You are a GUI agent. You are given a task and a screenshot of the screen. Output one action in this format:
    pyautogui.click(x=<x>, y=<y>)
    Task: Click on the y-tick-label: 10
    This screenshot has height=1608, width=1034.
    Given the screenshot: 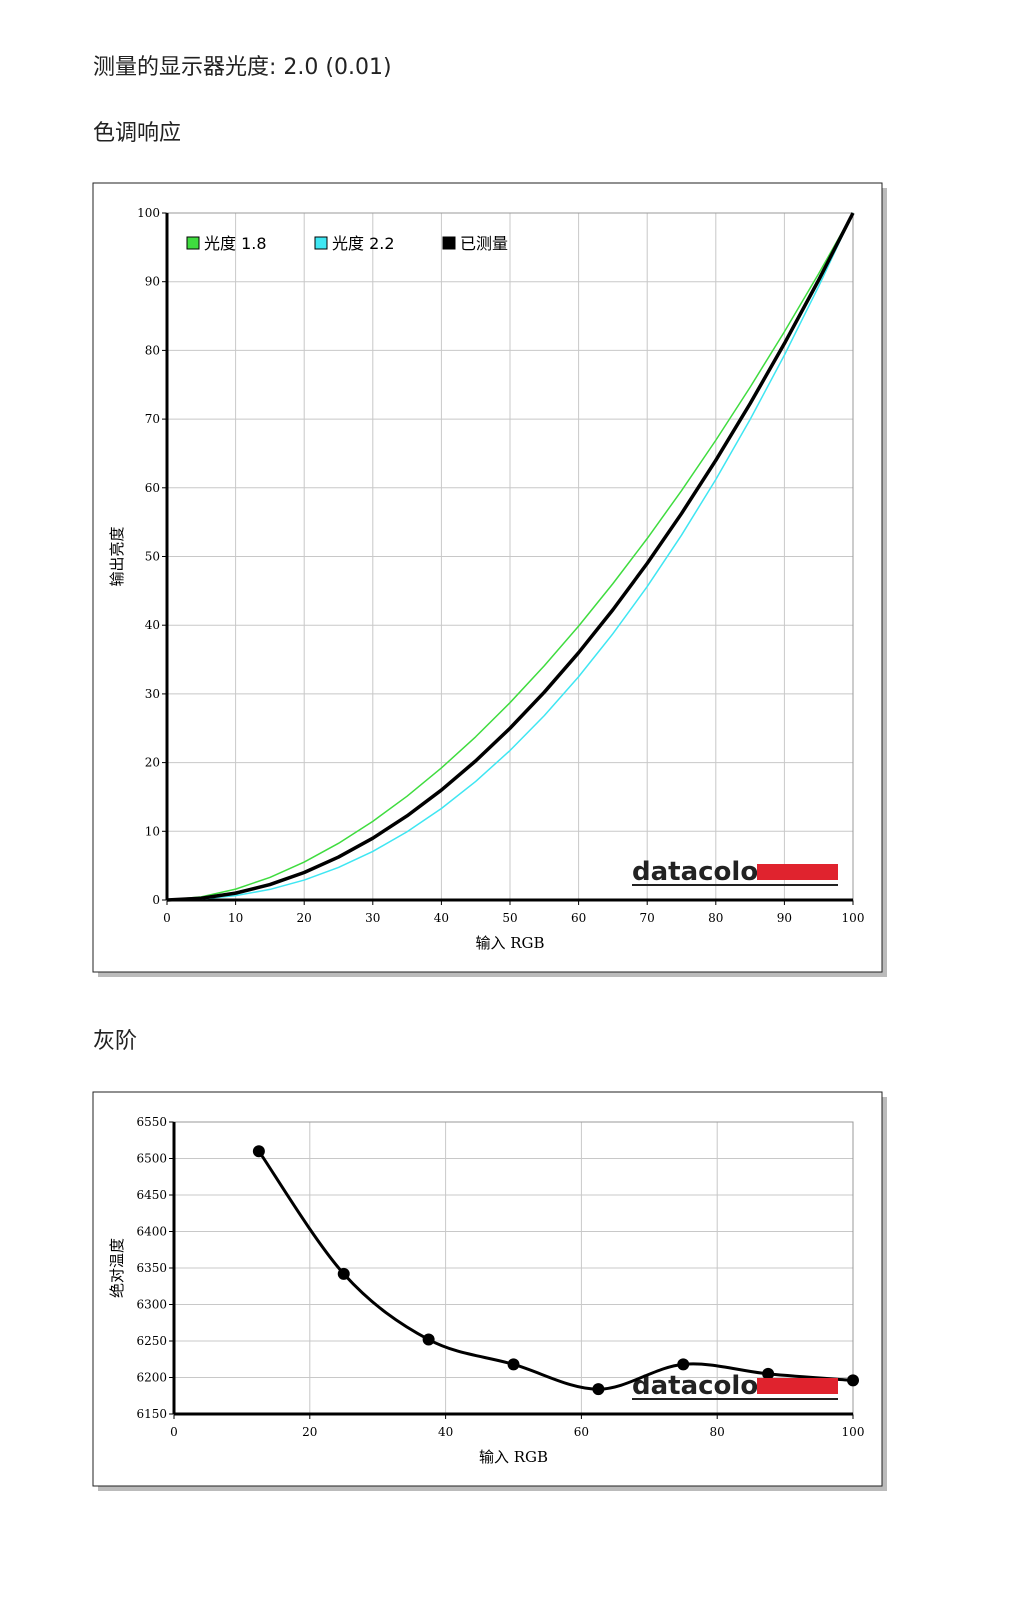 What is the action you would take?
    pyautogui.click(x=152, y=831)
    